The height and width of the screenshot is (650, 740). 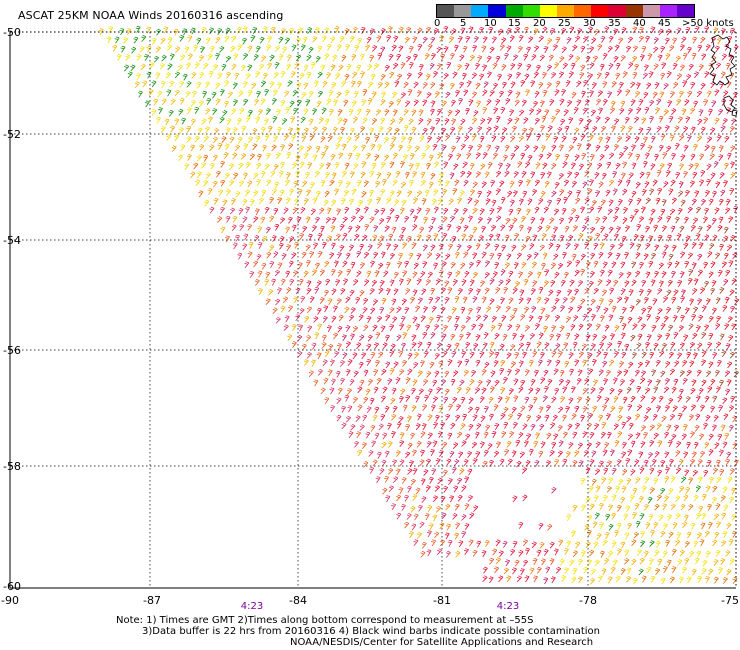 What do you see at coordinates (708, 23) in the screenshot?
I see `colorbar-label: >50 knots` at bounding box center [708, 23].